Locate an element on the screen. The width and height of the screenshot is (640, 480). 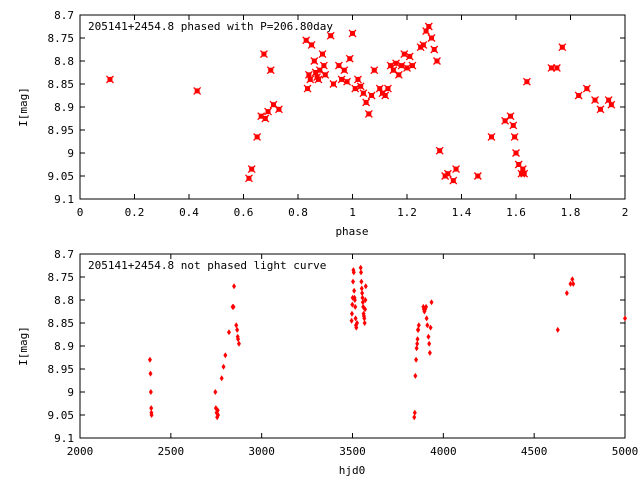
phased-x-tick-label: 0.6 is located at coordinates (244, 212).